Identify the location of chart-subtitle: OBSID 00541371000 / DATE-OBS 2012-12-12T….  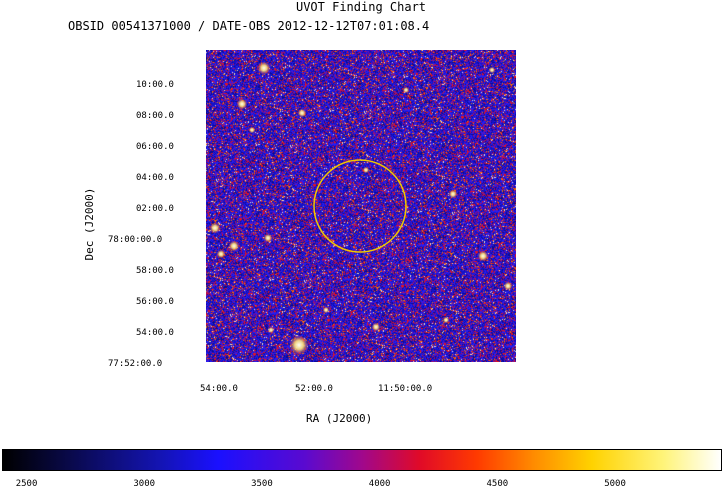
(249, 26).